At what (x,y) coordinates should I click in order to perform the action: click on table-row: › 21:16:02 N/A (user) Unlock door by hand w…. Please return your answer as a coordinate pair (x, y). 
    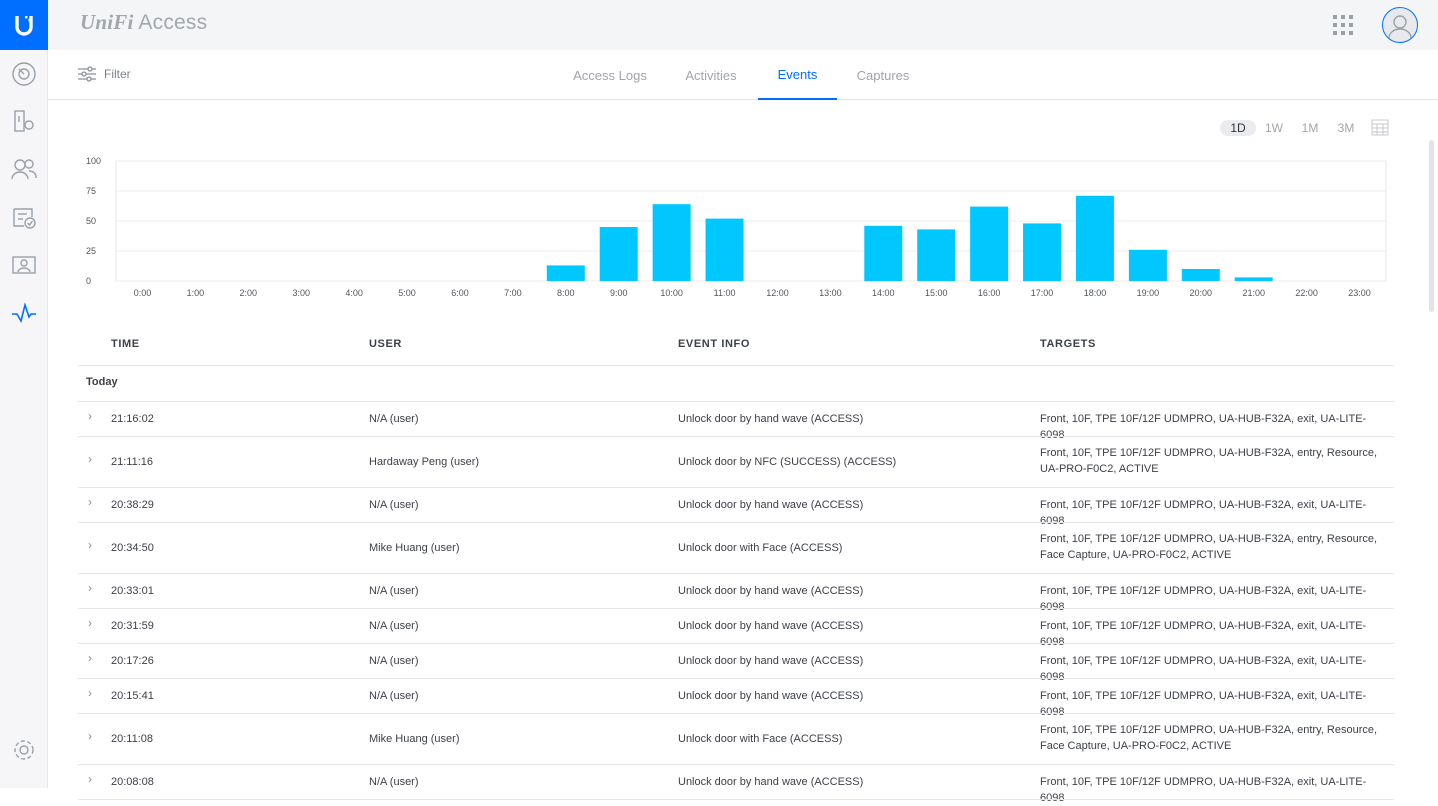
    Looking at the image, I should click on (736, 421).